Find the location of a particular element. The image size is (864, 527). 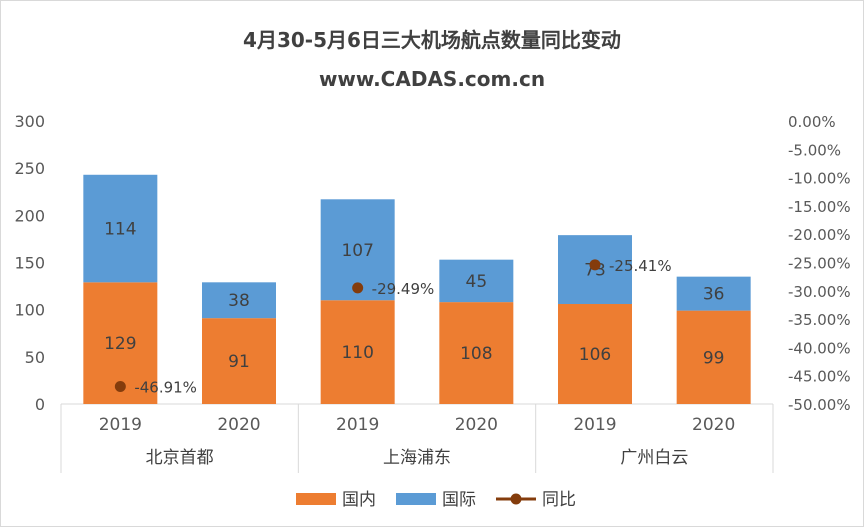

y-right-tick-label: -20.00% is located at coordinates (819, 235).